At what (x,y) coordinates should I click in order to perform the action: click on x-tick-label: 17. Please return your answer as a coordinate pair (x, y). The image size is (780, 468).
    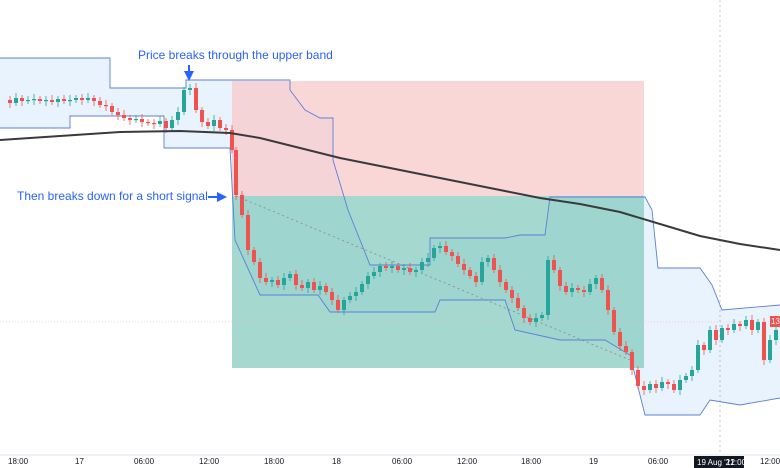
    Looking at the image, I should click on (79, 461).